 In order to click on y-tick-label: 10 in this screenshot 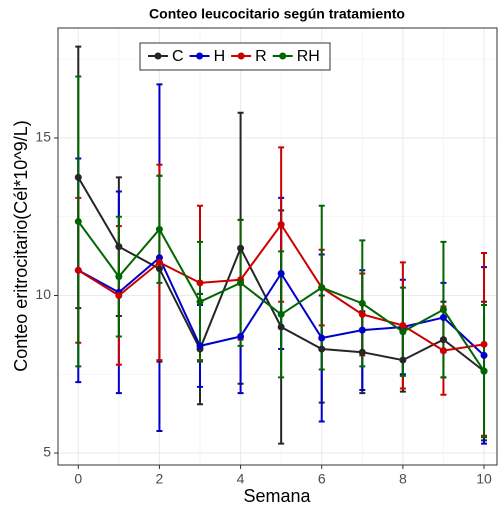, I will do `click(43, 294)`.